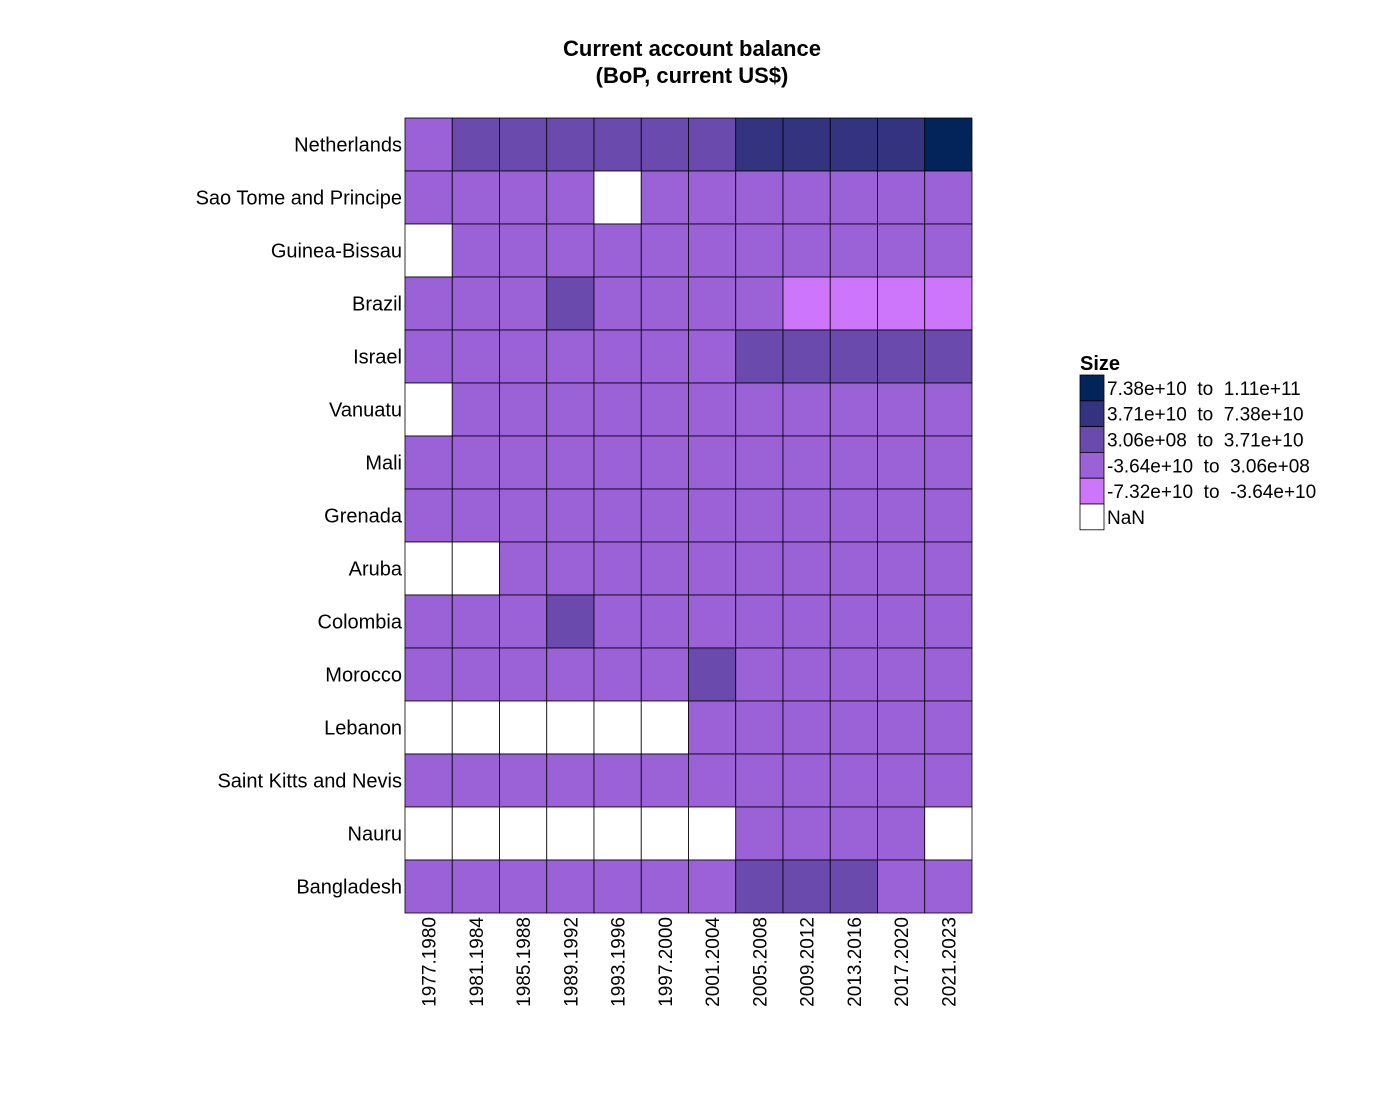 The width and height of the screenshot is (1400, 1100). What do you see at coordinates (855, 962) in the screenshot?
I see `column-label: 2013.2016` at bounding box center [855, 962].